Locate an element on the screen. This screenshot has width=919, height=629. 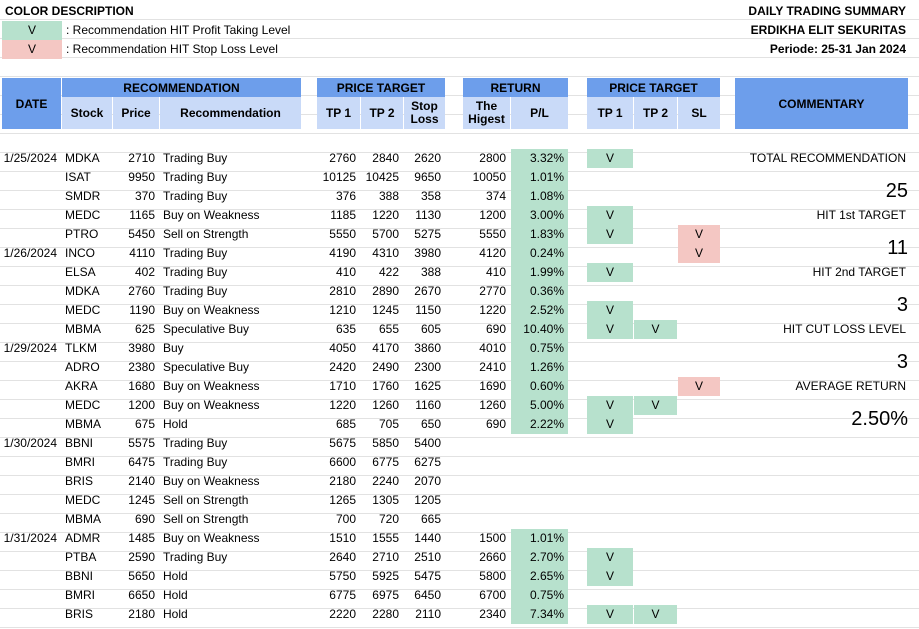
cell-tp2: 6975 is located at coordinates (385, 595).